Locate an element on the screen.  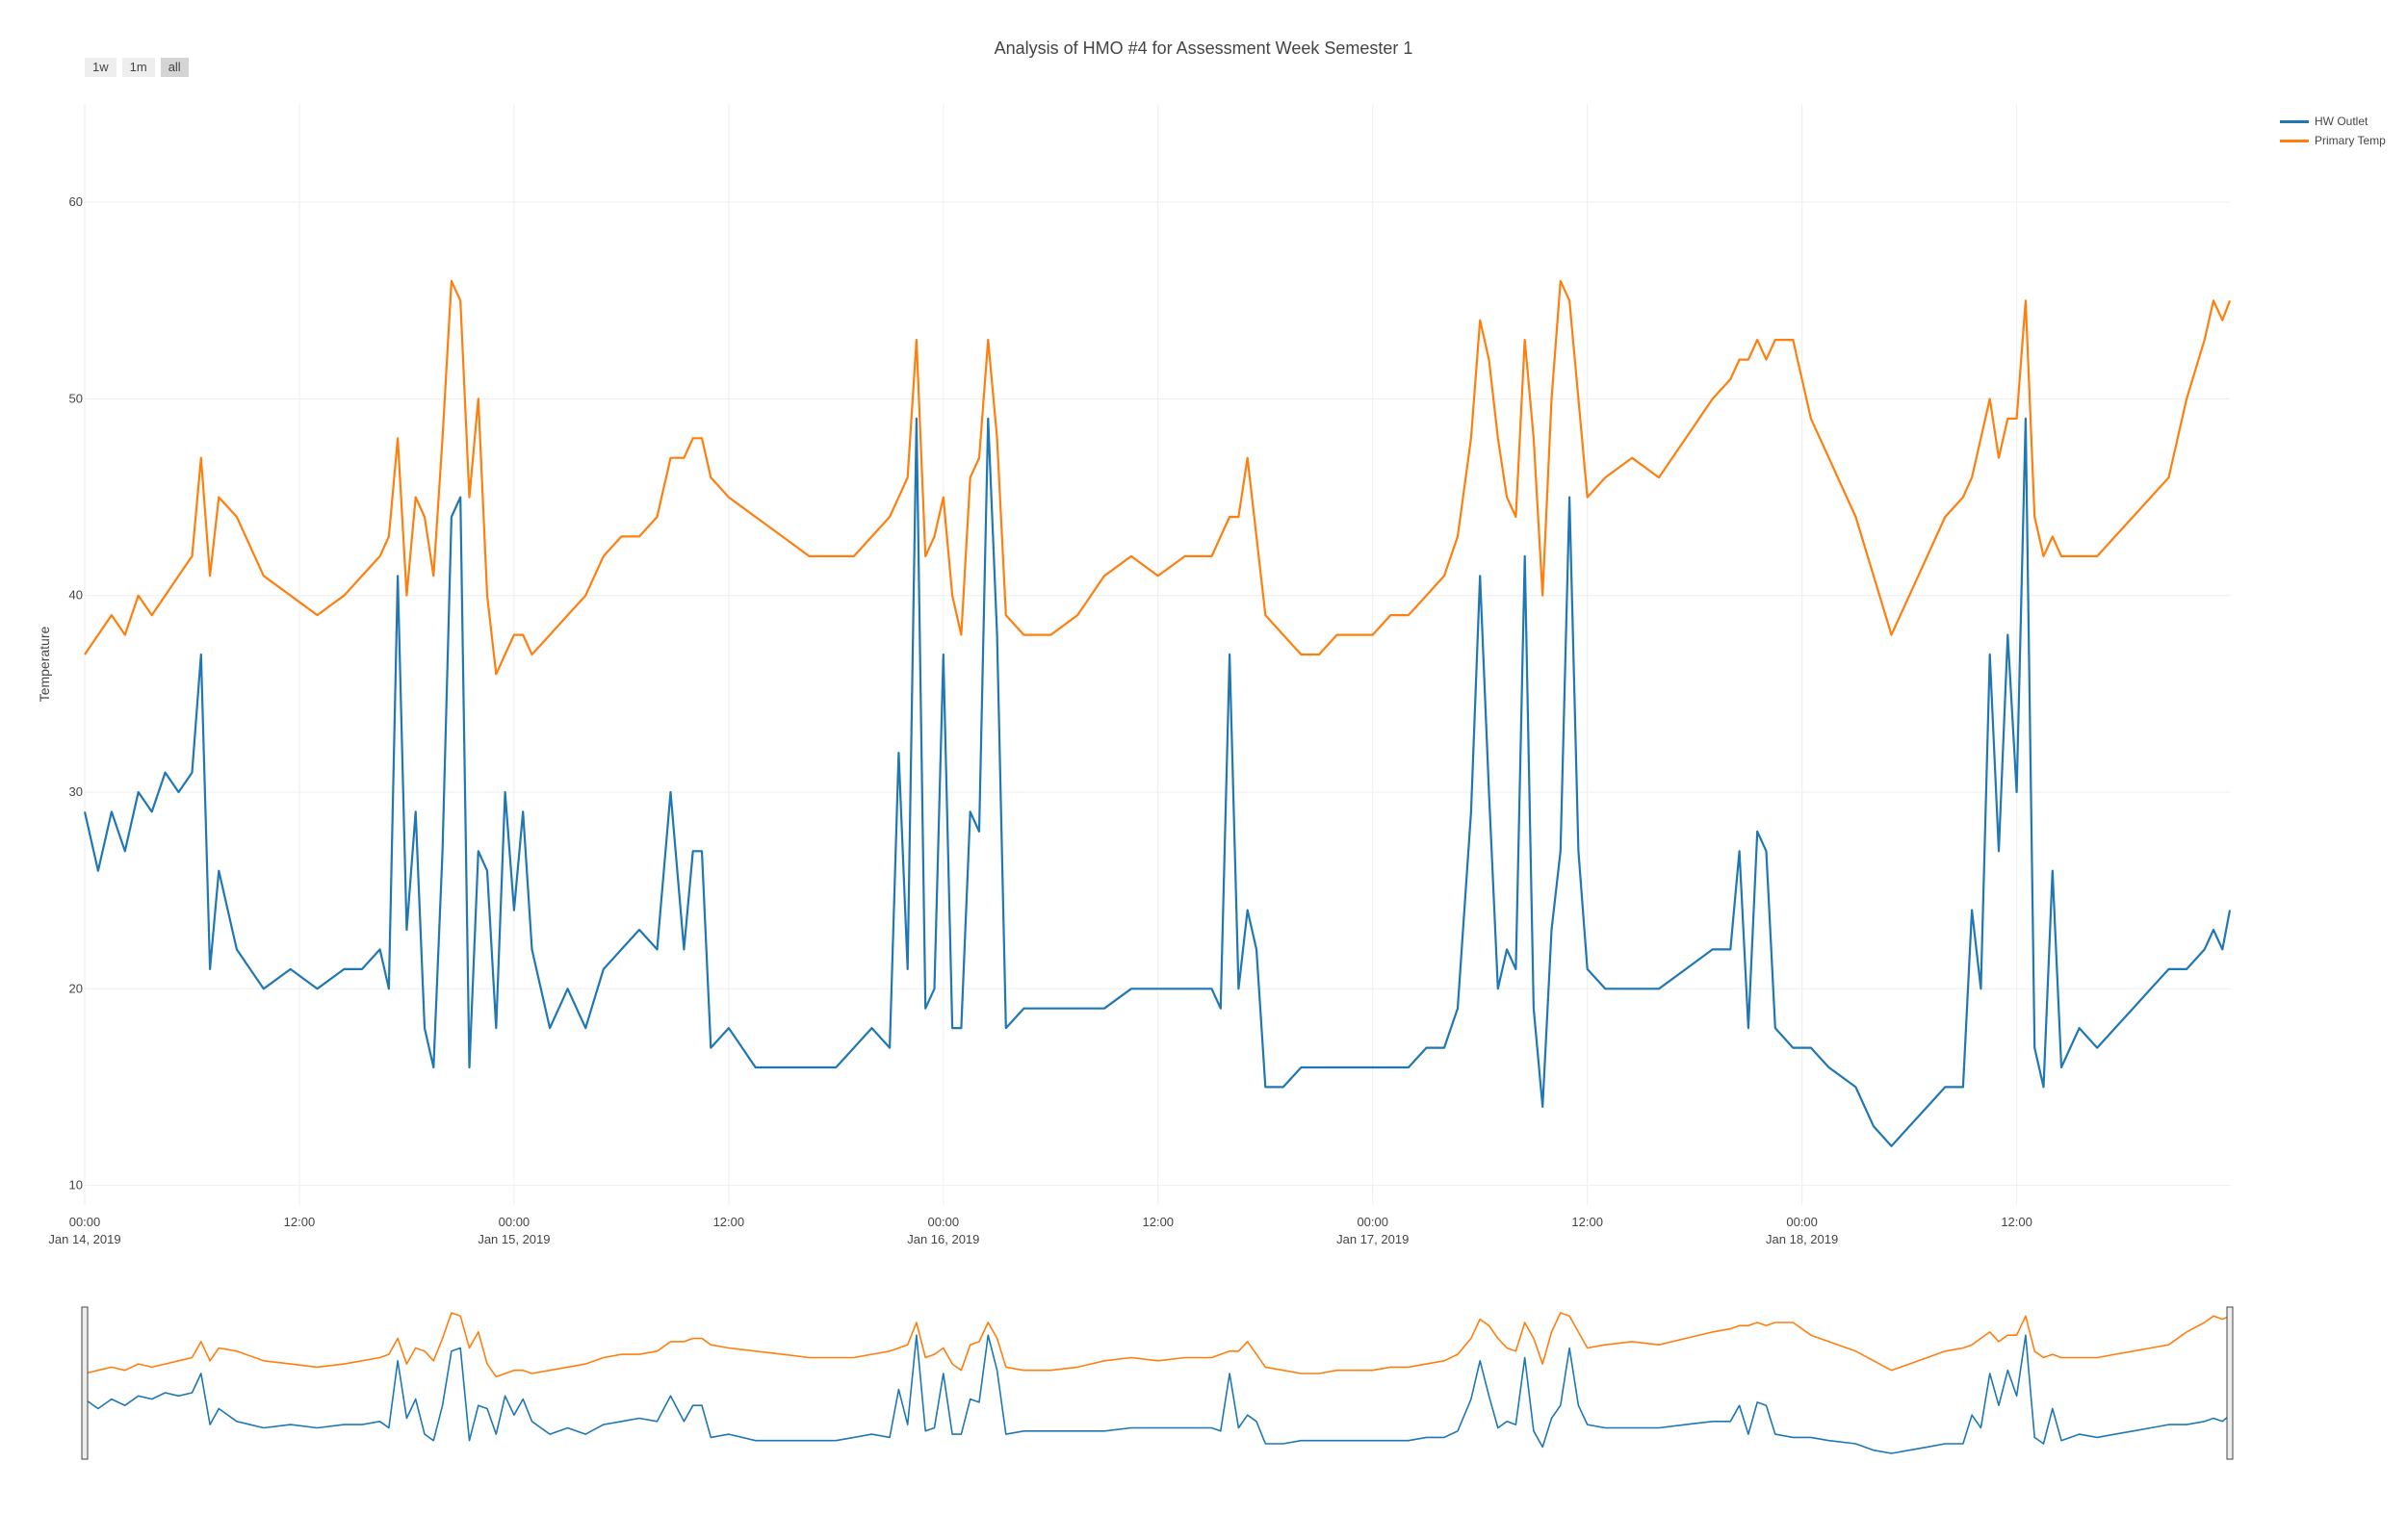
range-slider is located at coordinates (1157, 1383).